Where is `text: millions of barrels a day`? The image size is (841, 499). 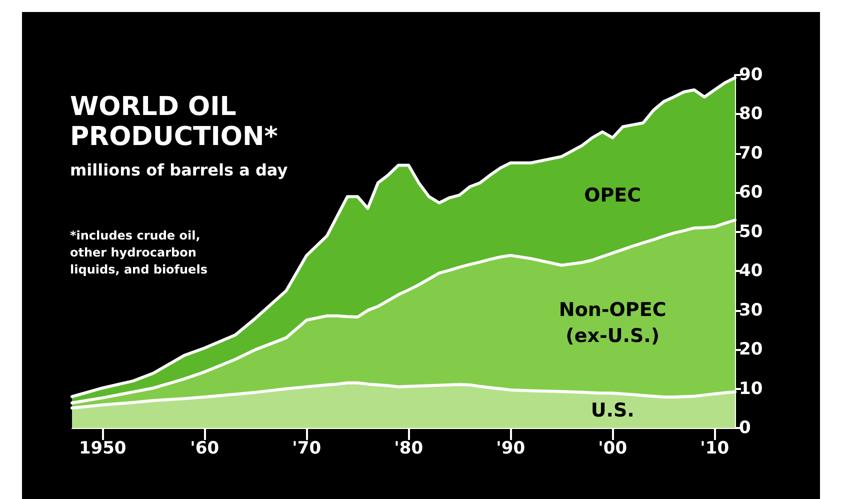
text: millions of barrels a day is located at coordinates (179, 170).